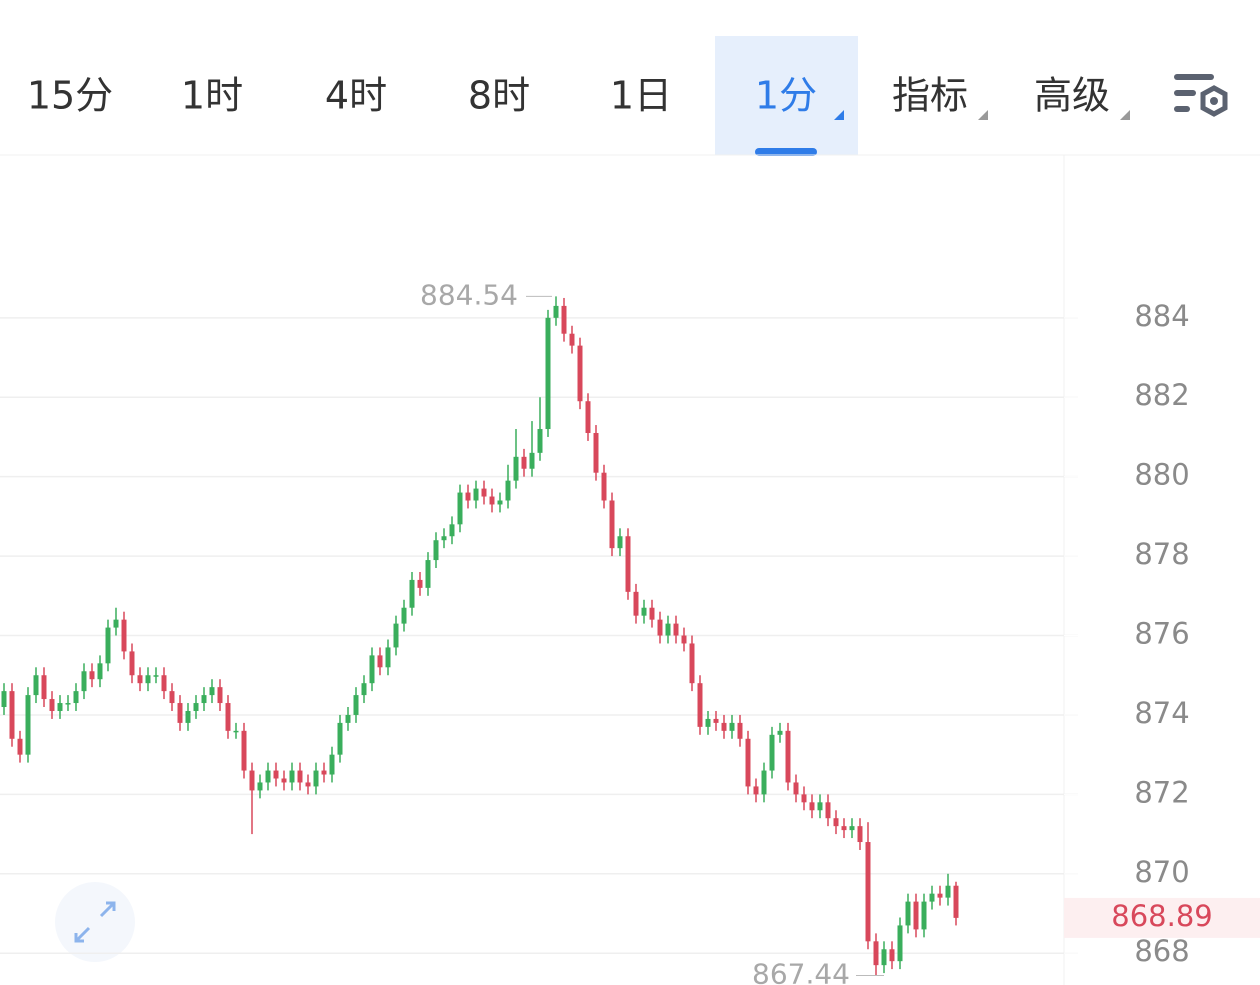 This screenshot has height=985, width=1260. What do you see at coordinates (801, 971) in the screenshot?
I see `low-label: 867.44` at bounding box center [801, 971].